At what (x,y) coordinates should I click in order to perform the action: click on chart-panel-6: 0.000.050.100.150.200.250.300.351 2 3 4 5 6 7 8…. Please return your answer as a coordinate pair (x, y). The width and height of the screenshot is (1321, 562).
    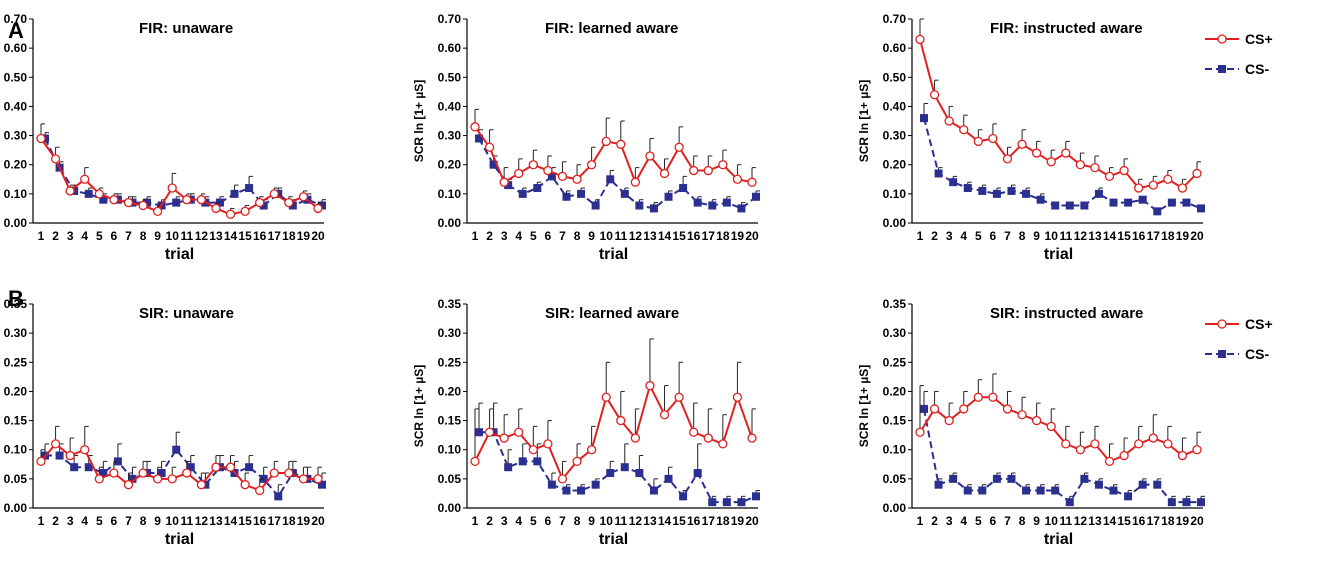
    Looking at the image, I should click on (1065, 422).